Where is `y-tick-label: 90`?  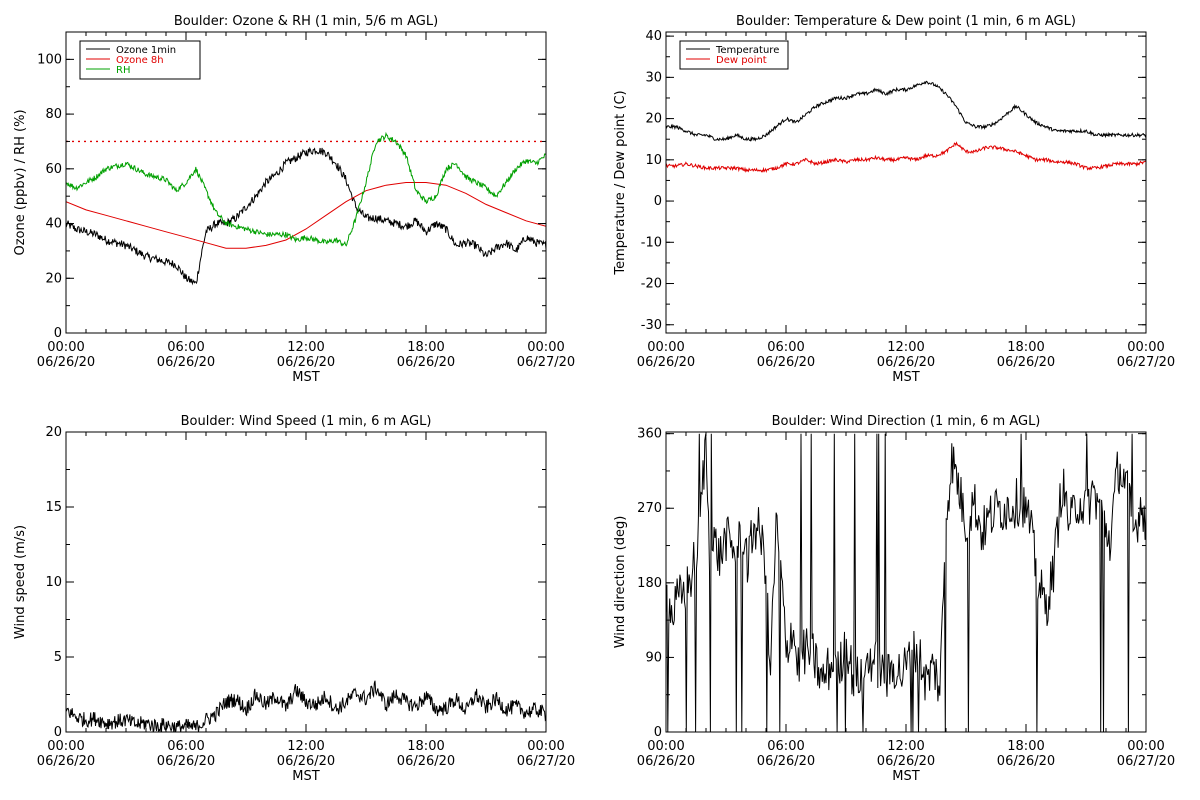 y-tick-label: 90 is located at coordinates (653, 657).